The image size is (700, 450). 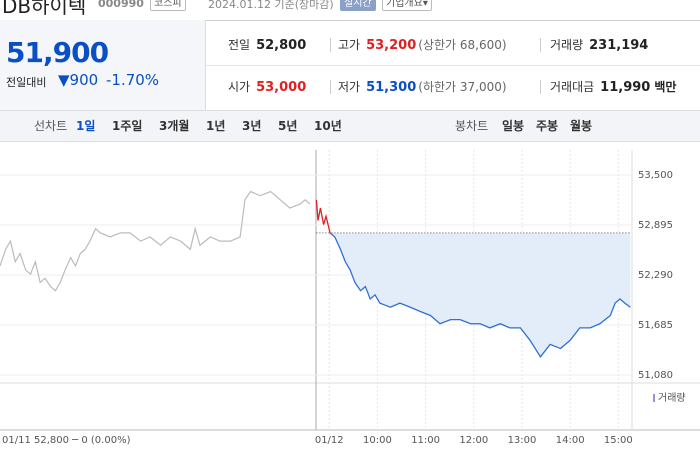 What do you see at coordinates (654, 398) in the screenshot?
I see `volume-legend-swatch` at bounding box center [654, 398].